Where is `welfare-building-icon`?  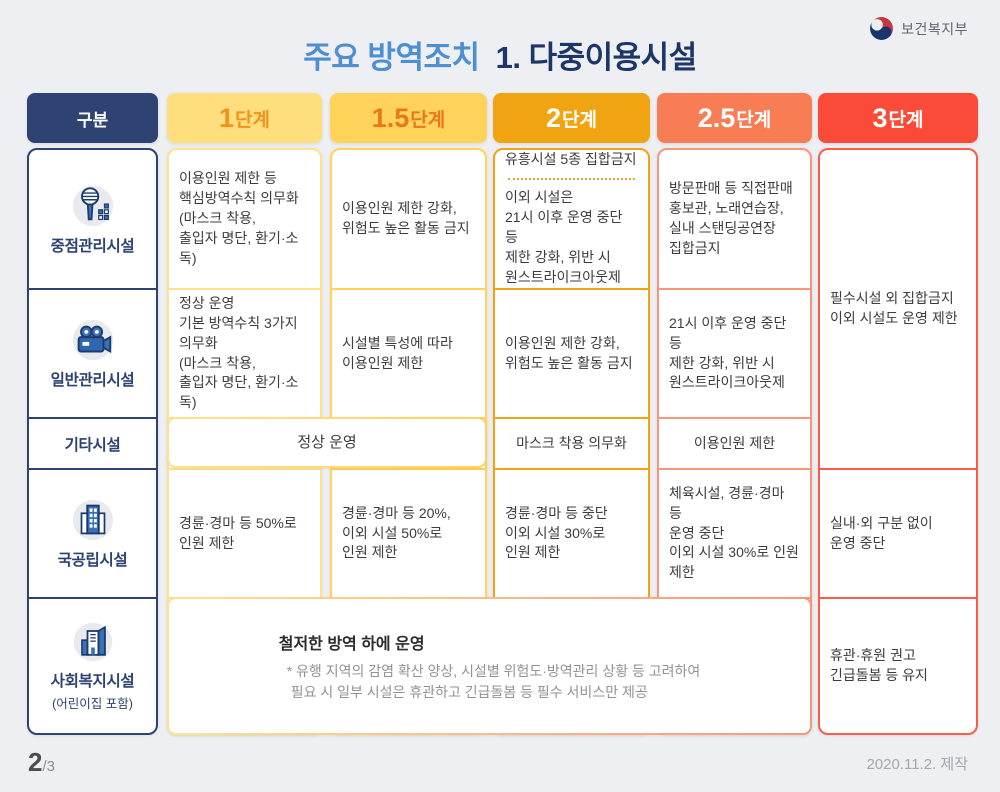
welfare-building-icon is located at coordinates (93, 642).